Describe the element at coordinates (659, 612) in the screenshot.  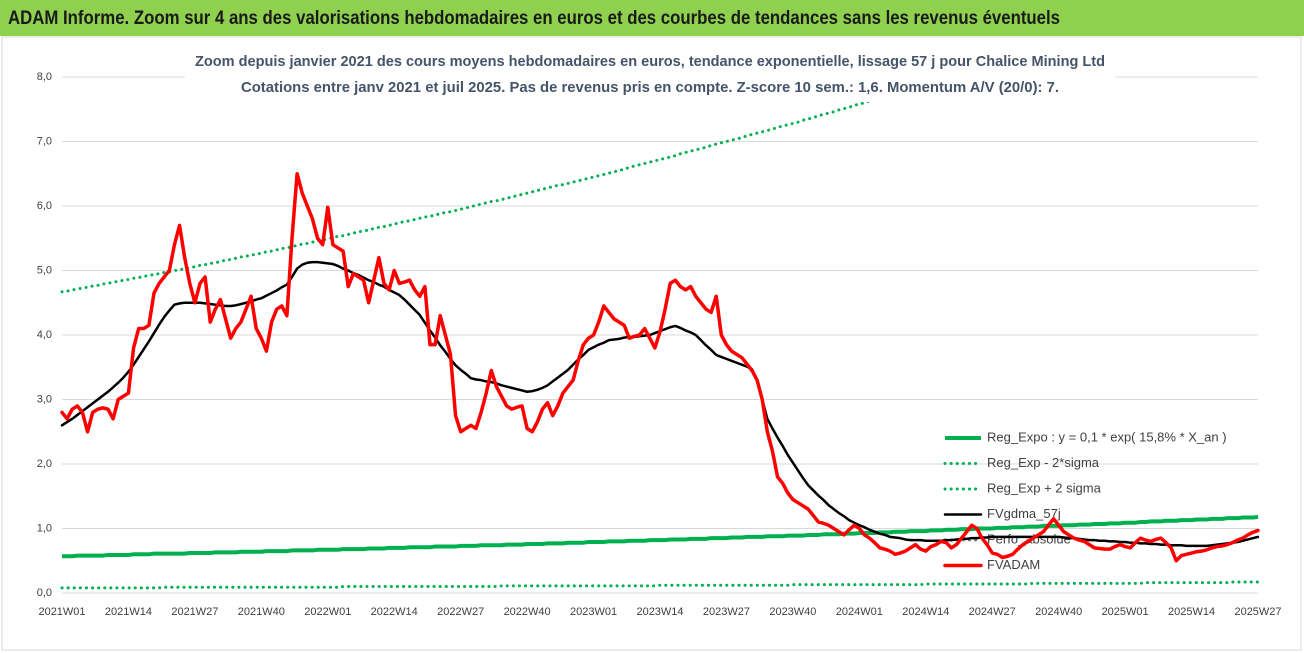
I see `x-tick-label: 2023W14` at that location.